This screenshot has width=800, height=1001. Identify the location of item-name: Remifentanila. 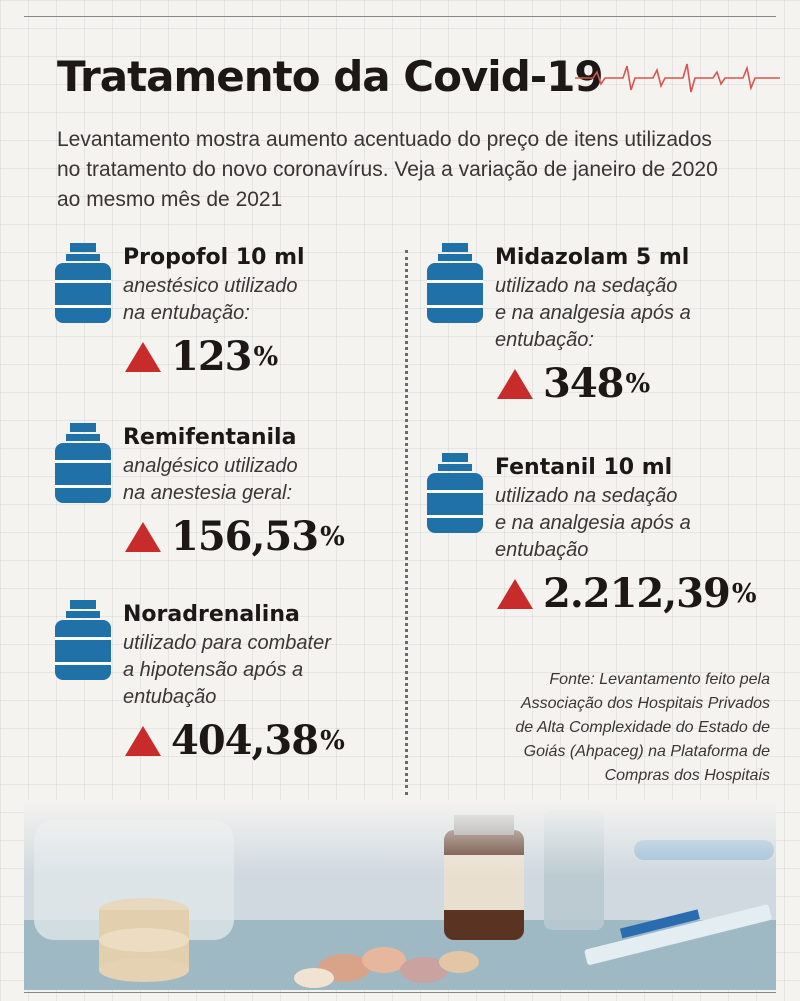
(210, 437).